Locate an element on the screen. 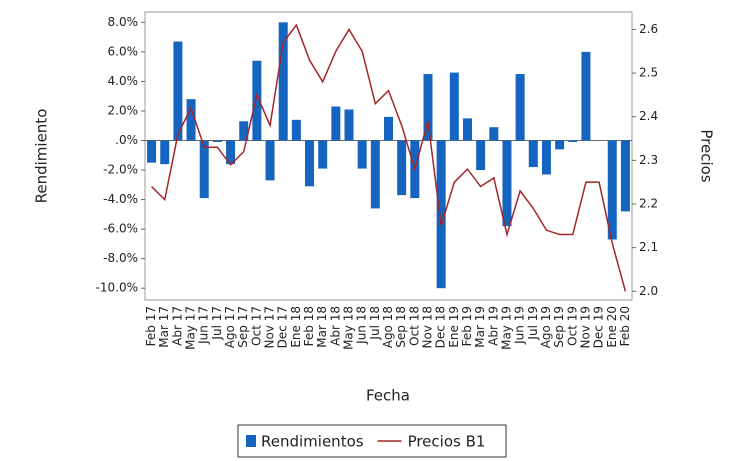 This screenshot has height=461, width=733. legend-label: Precios B1 is located at coordinates (447, 442).